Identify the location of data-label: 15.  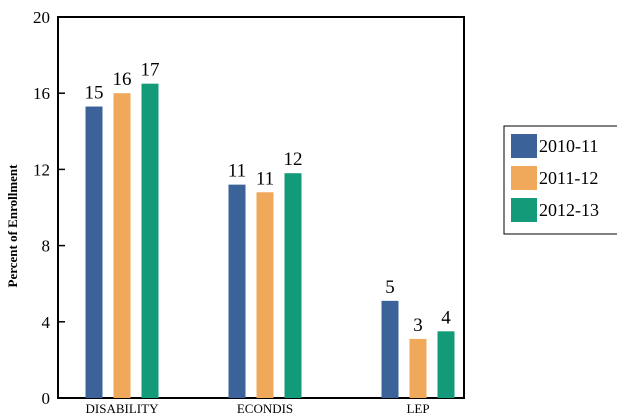
(94, 93).